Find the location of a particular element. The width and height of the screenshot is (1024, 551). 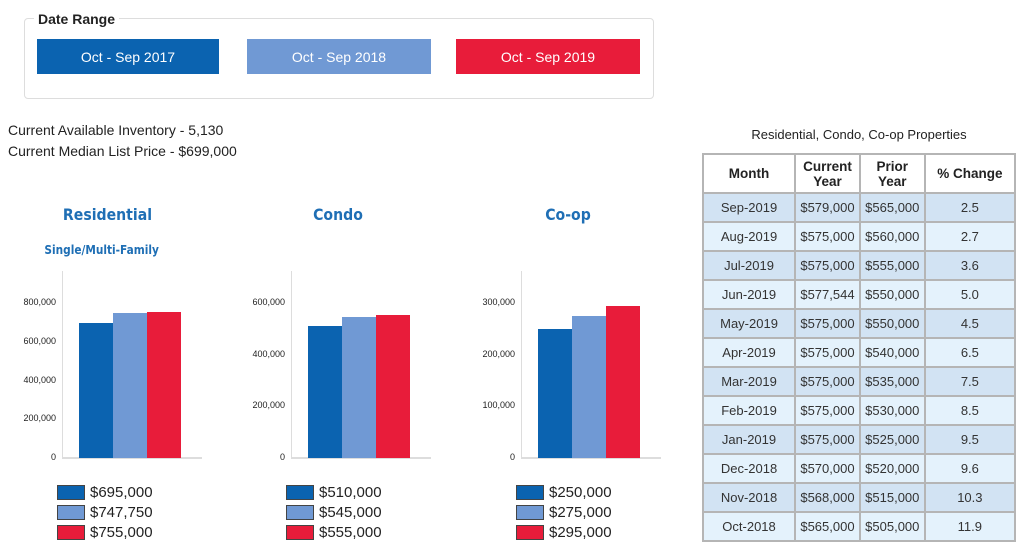

inventory-text: Current Available Inventory - 5,130 is located at coordinates (116, 130).